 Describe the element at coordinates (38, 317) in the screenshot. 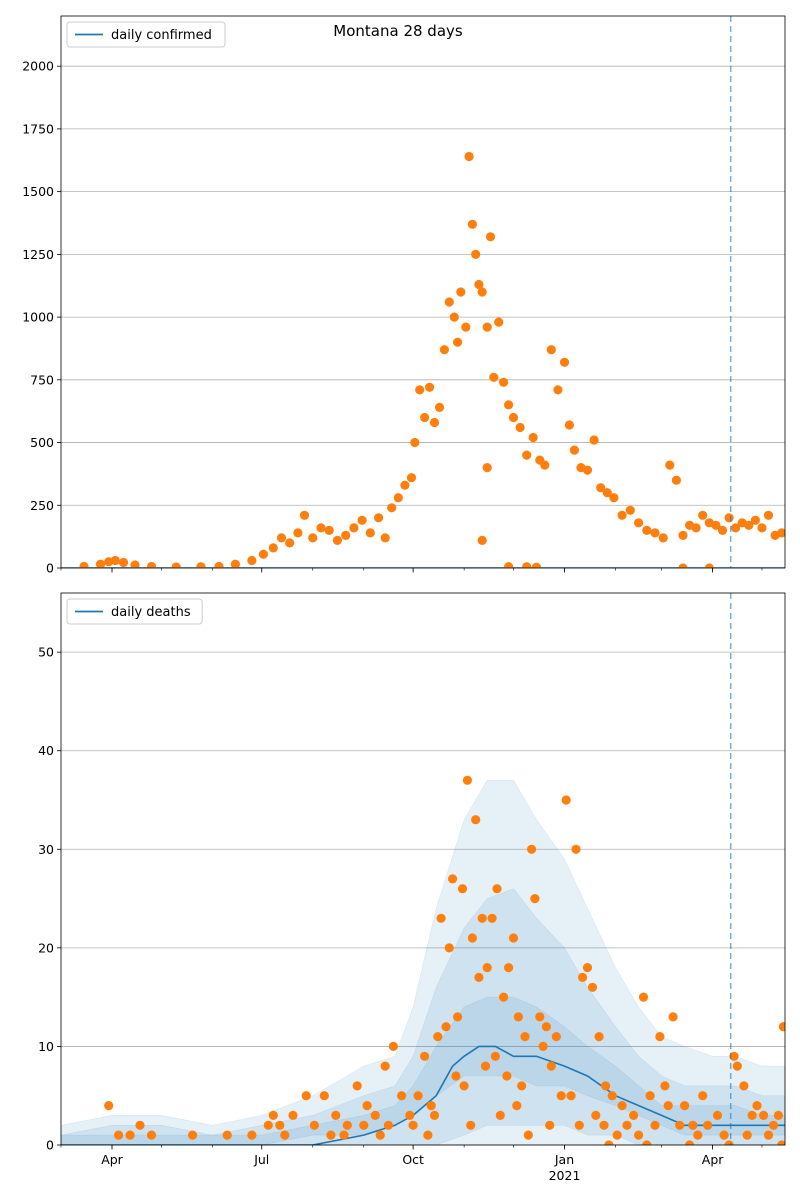

I see `y-tick-label: 1000` at that location.